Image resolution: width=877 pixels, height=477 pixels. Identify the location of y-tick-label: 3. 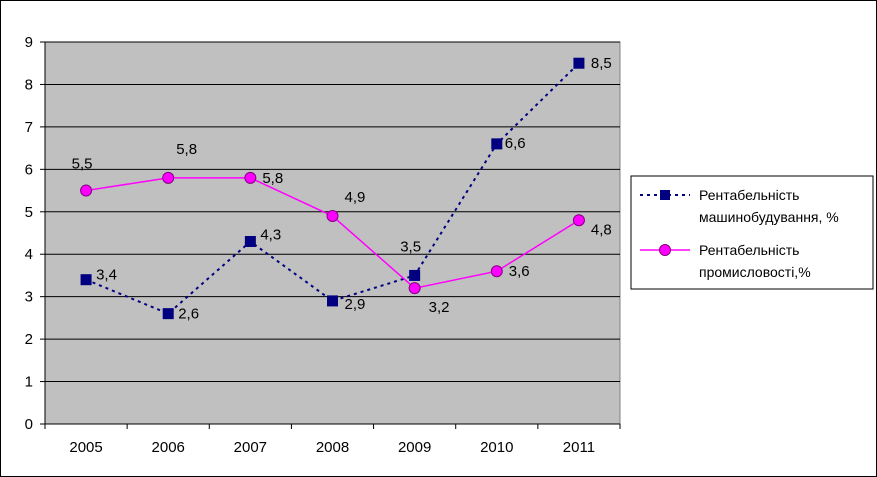
(29, 297).